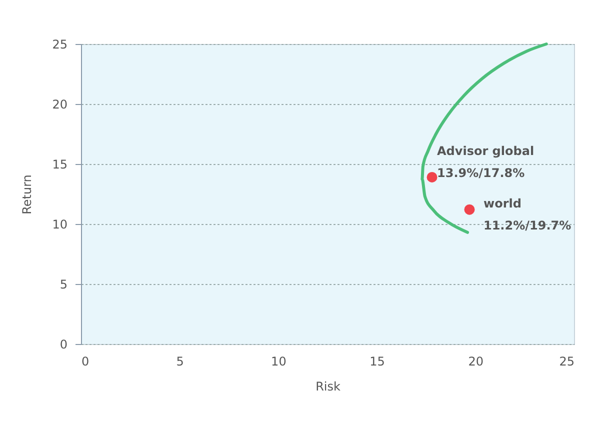  I want to click on y-axis-title: Return, so click(27, 194).